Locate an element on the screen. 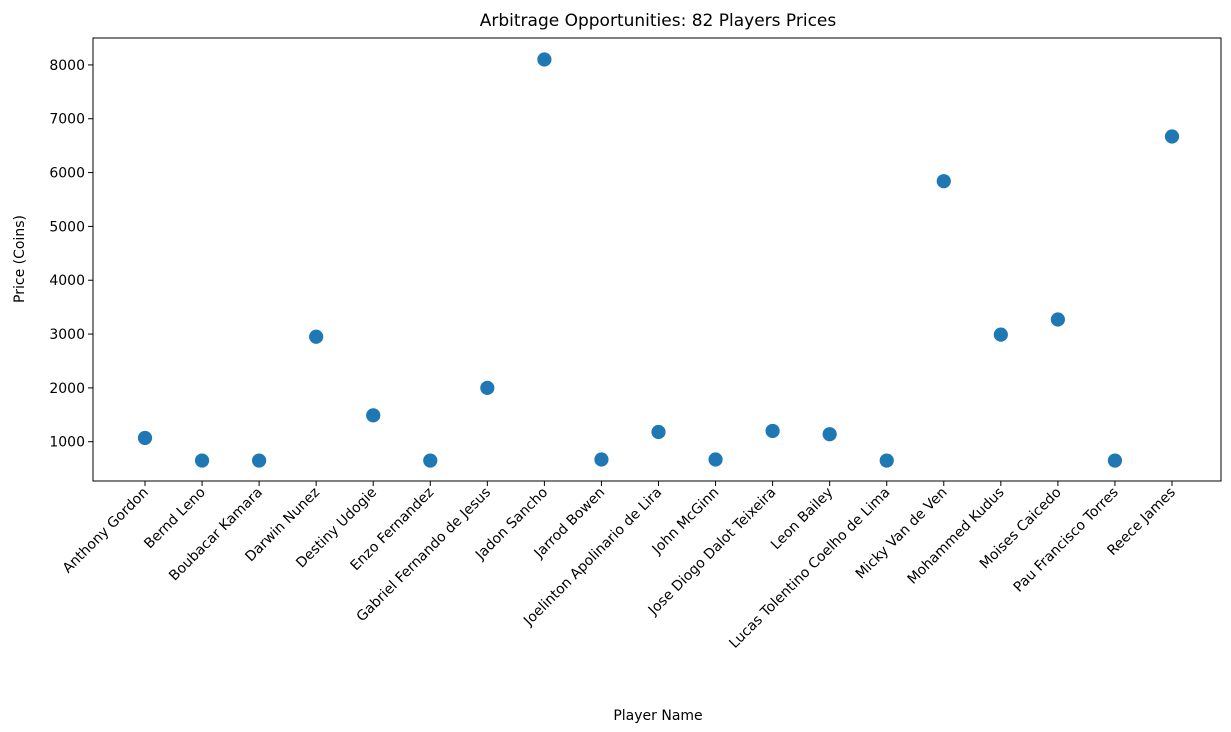  x-tick-label: Mohammed Kudus is located at coordinates (956, 536).